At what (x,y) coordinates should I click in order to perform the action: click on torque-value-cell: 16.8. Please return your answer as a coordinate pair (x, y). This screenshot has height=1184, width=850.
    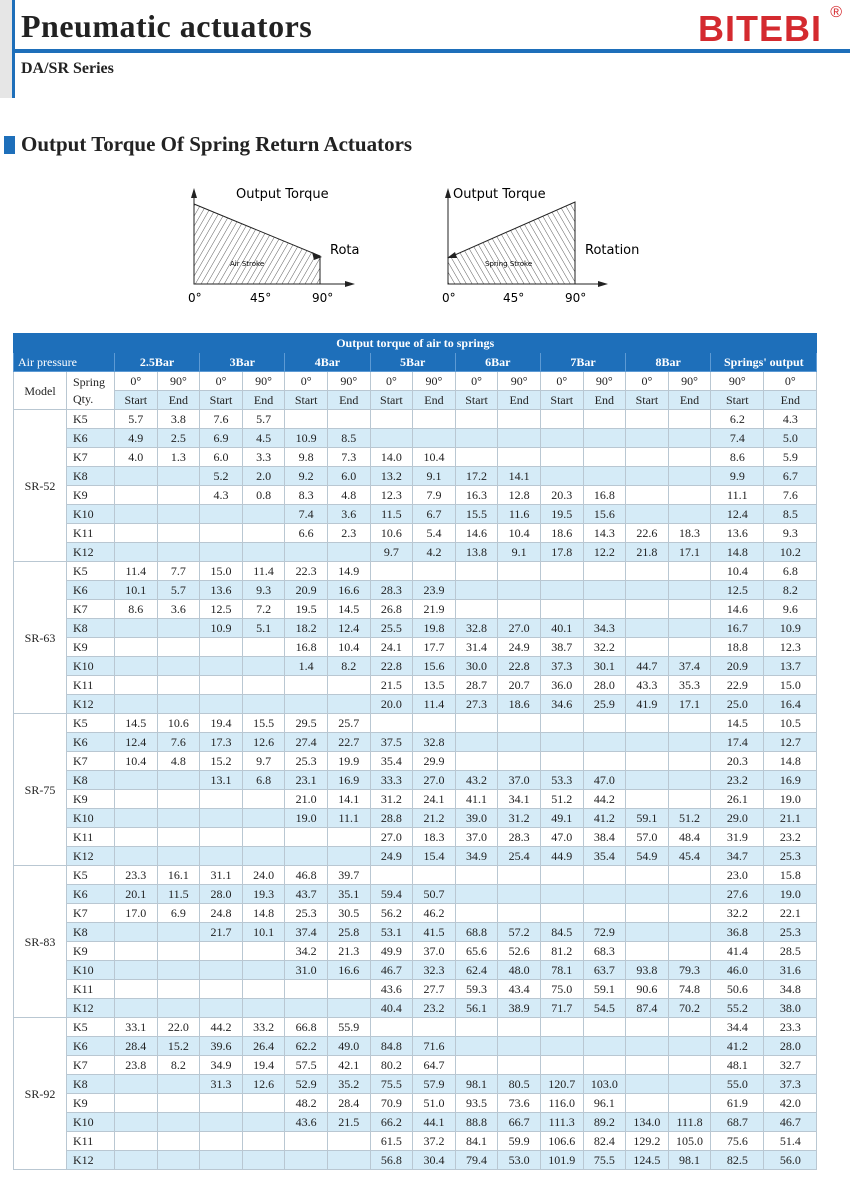
    Looking at the image, I should click on (604, 495).